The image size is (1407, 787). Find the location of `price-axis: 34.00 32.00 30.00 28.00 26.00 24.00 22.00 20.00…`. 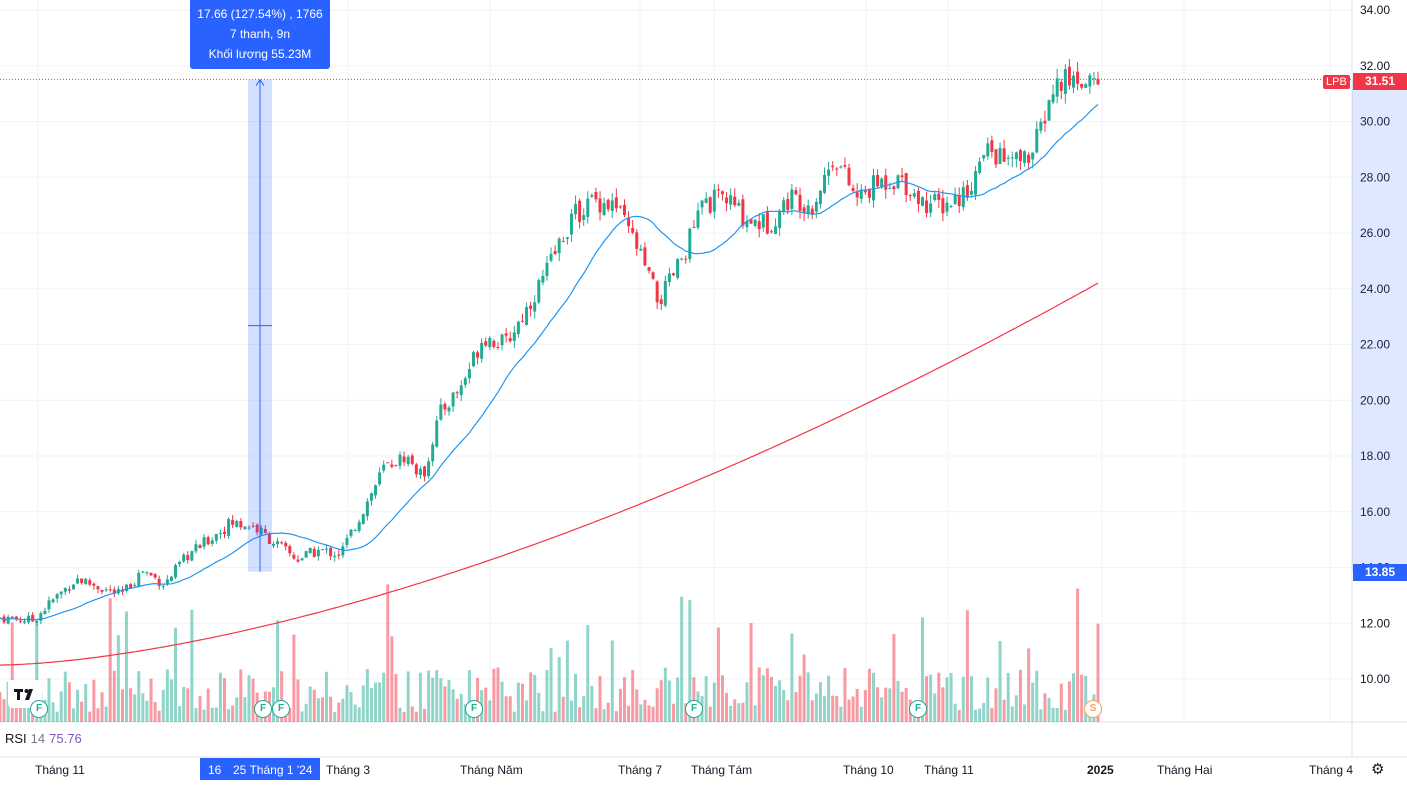

price-axis: 34.00 32.00 30.00 28.00 26.00 24.00 22.00 20.00… is located at coordinates (1375, 344).